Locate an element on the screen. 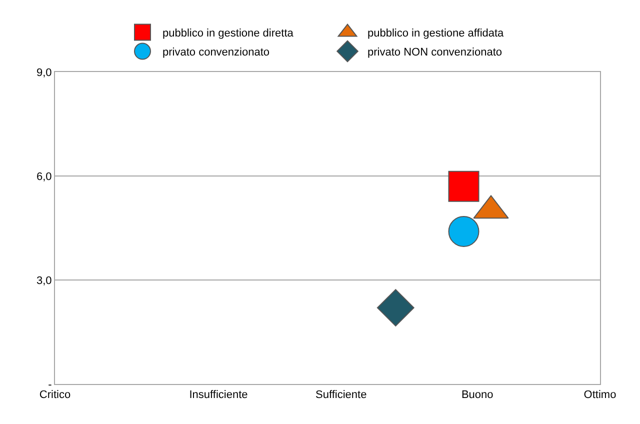 This screenshot has width=640, height=424. x-tick-label: Critico is located at coordinates (55, 395).